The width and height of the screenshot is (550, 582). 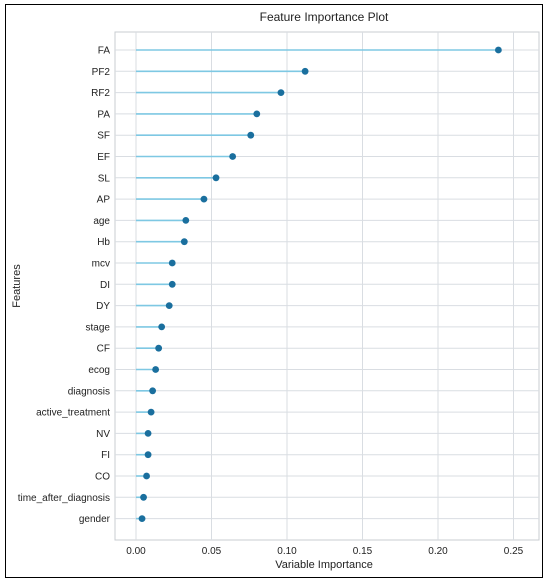 What do you see at coordinates (98, 327) in the screenshot?
I see `y-tick-label: stage` at bounding box center [98, 327].